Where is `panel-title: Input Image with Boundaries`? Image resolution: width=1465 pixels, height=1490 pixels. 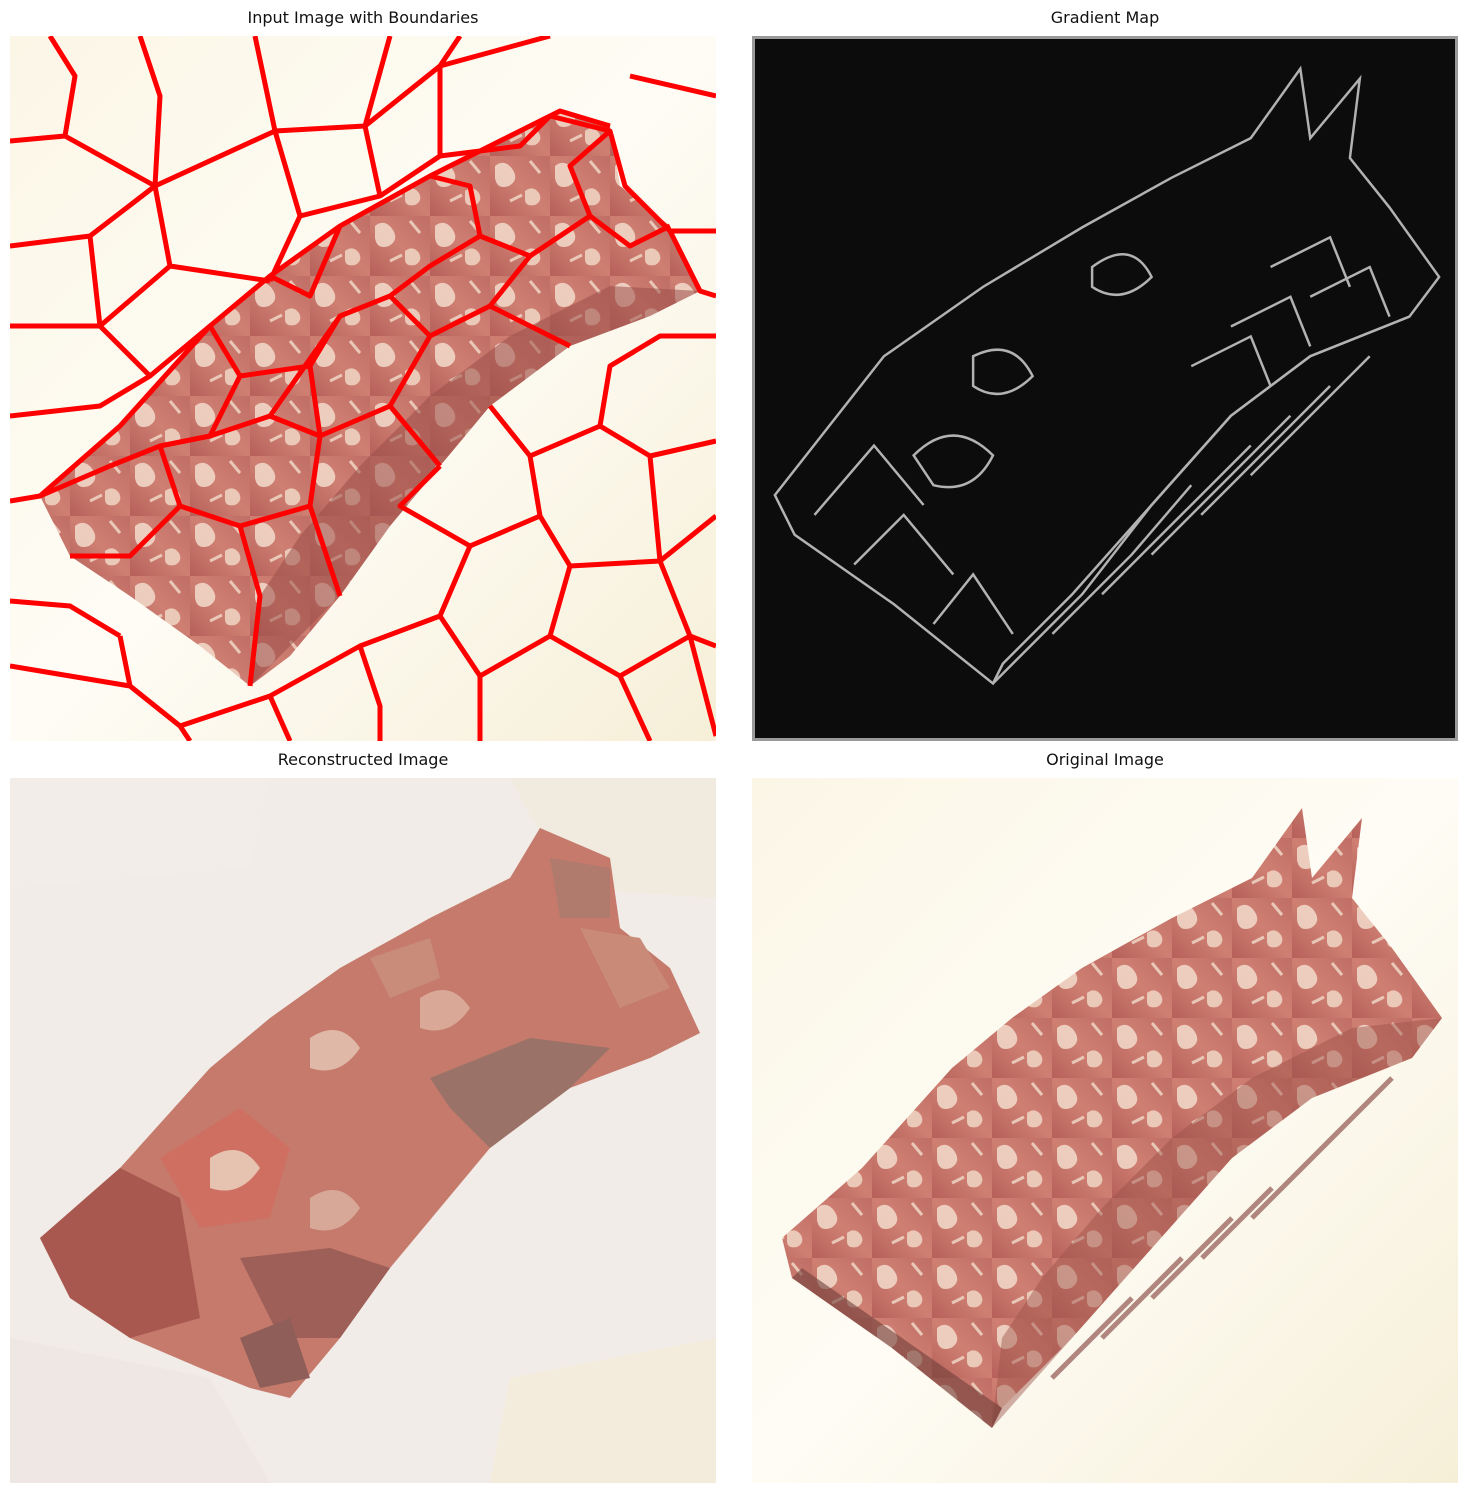 panel-title: Input Image with Boundaries is located at coordinates (363, 17).